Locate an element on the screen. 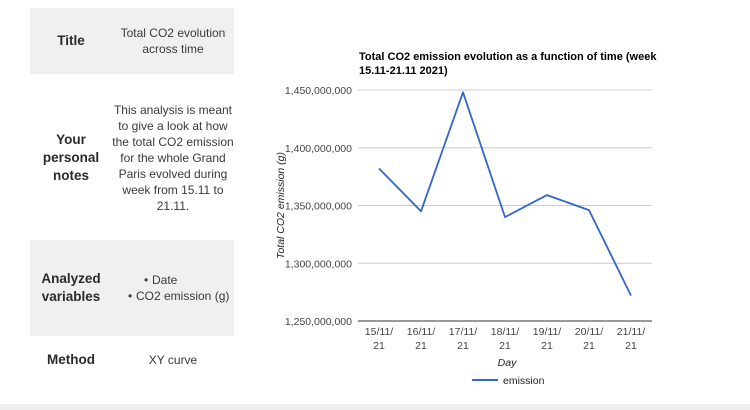 Image resolution: width=750 pixels, height=410 pixels. x-tick-label: 16/11/21 is located at coordinates (421, 339).